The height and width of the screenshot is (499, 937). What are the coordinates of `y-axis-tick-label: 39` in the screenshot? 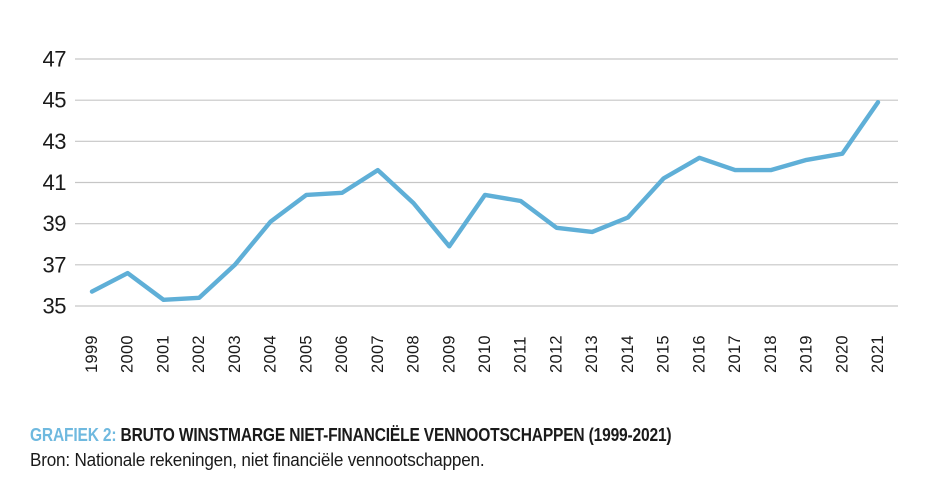 It's located at (55, 223).